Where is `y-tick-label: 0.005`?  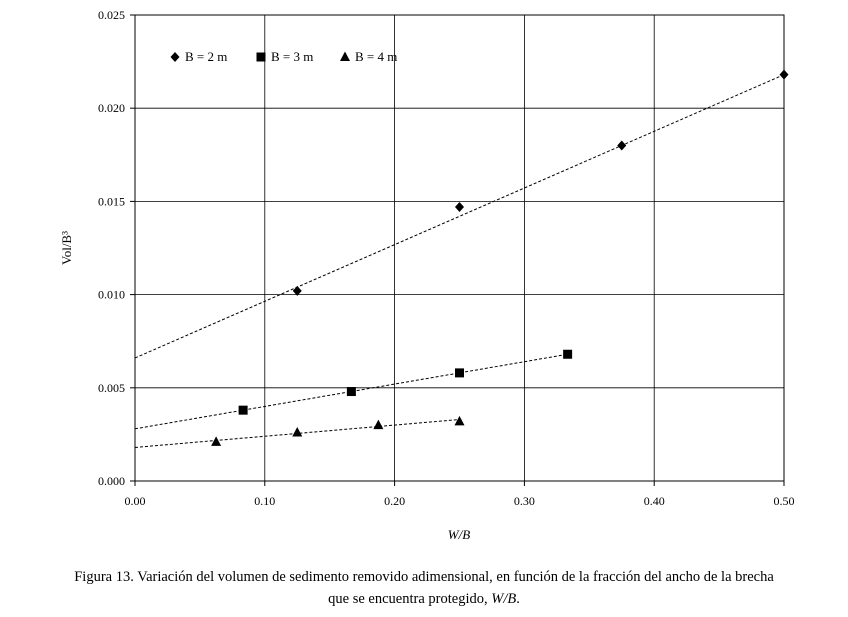
y-tick-label: 0.005 is located at coordinates (111, 388).